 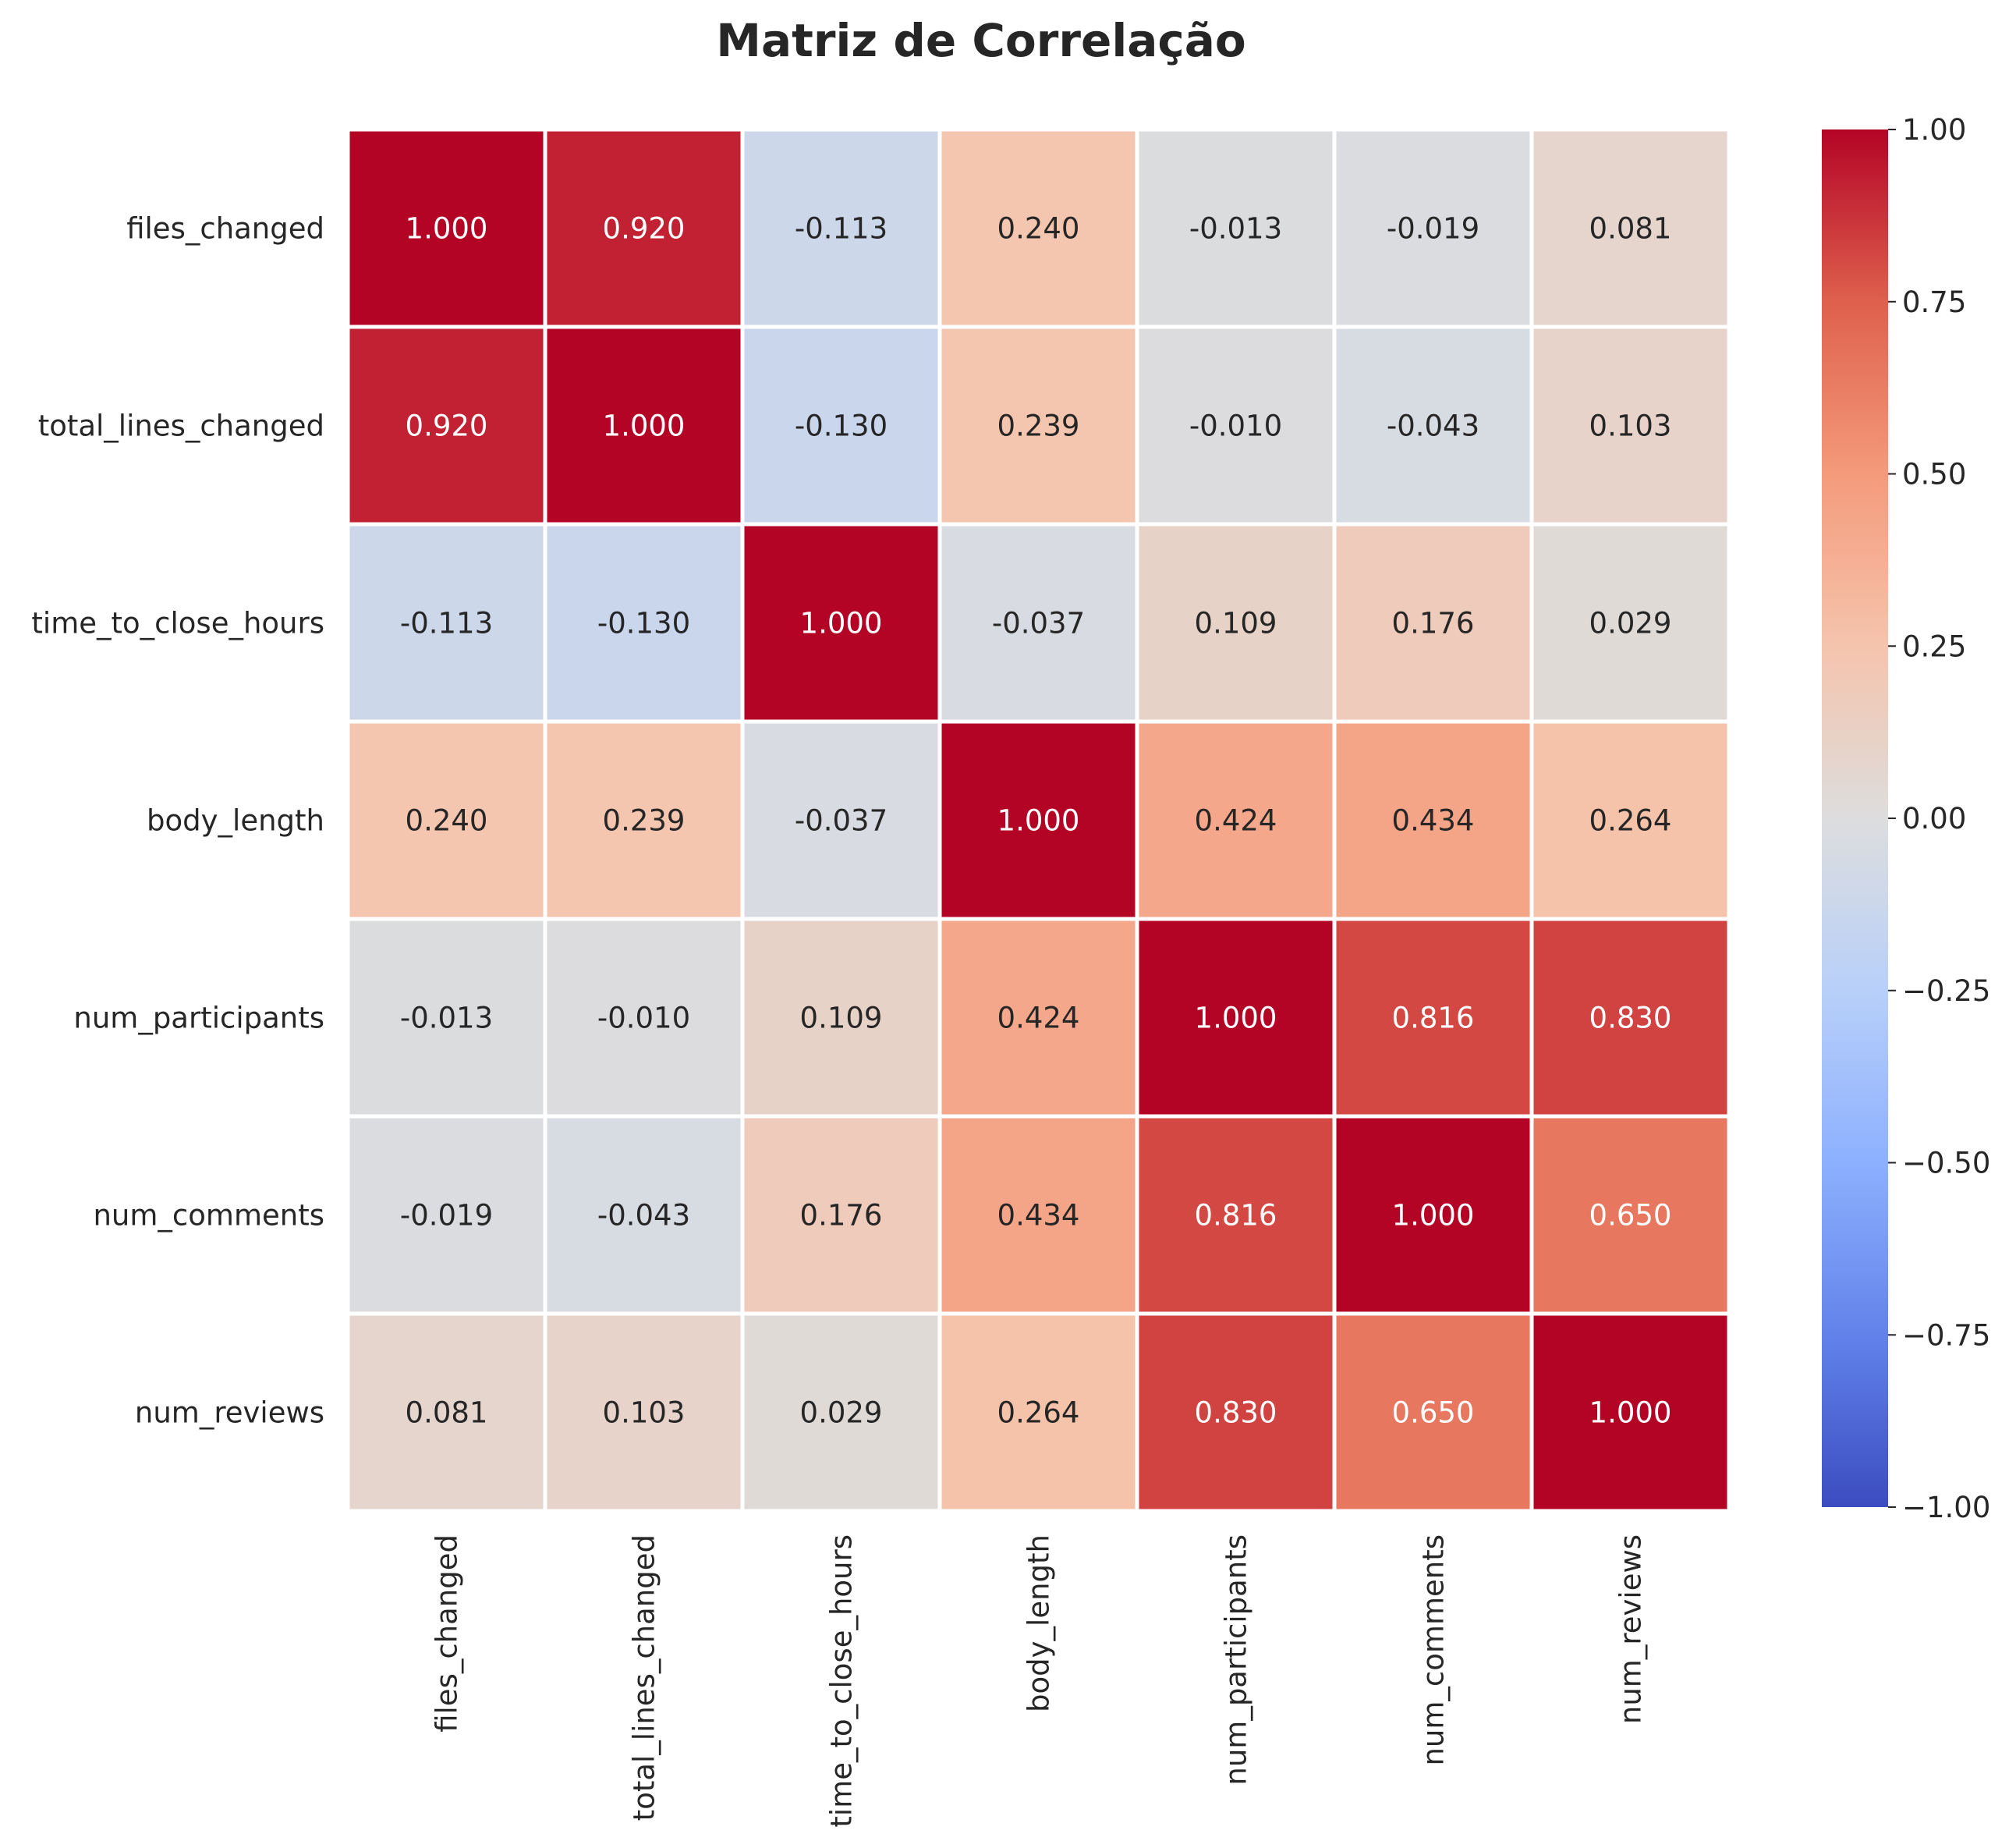 I want to click on heatmap-cell-body-length-num-reviews, so click(x=1630, y=820).